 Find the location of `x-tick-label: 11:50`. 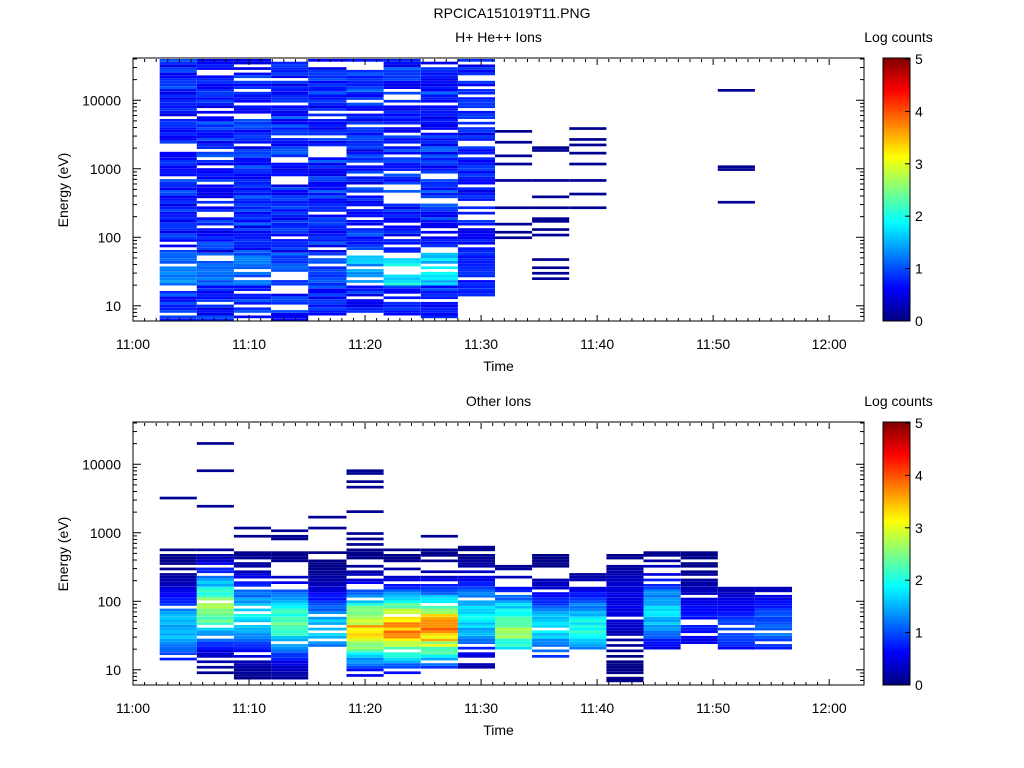

x-tick-label: 11:50 is located at coordinates (713, 708).